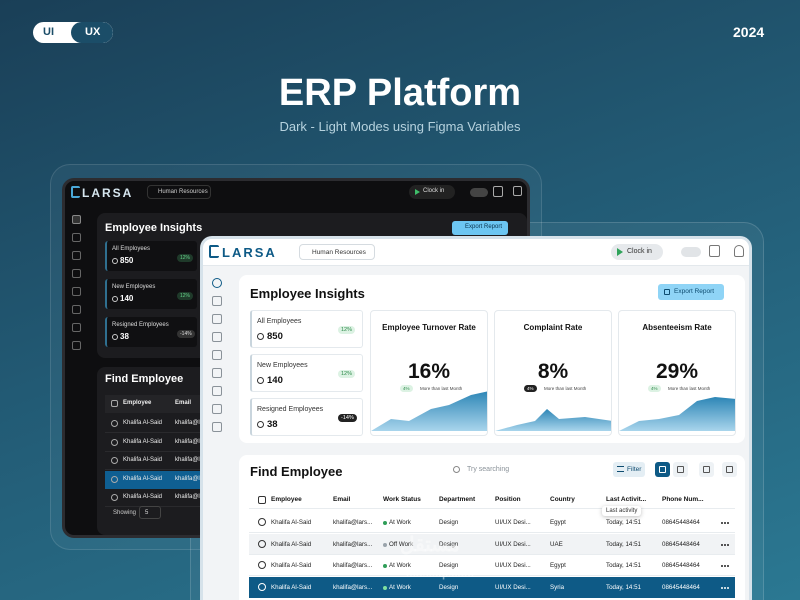  I want to click on cell: Design, so click(449, 544).